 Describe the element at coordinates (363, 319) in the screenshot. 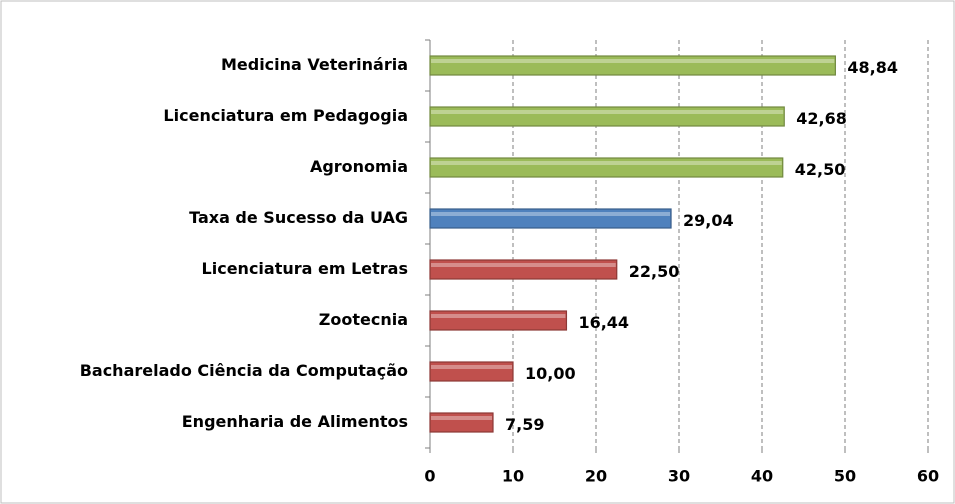

I see `y-tick-label: Zootecnia` at that location.